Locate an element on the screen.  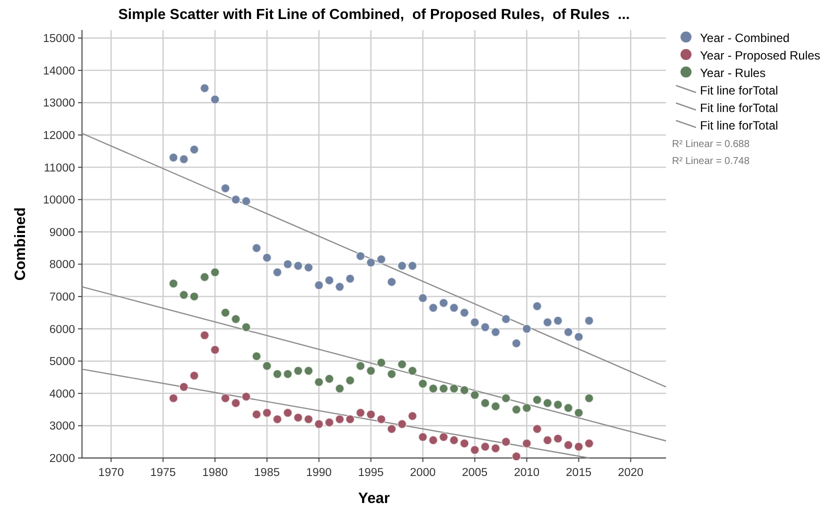
x-tick-label: 2010 is located at coordinates (527, 473).